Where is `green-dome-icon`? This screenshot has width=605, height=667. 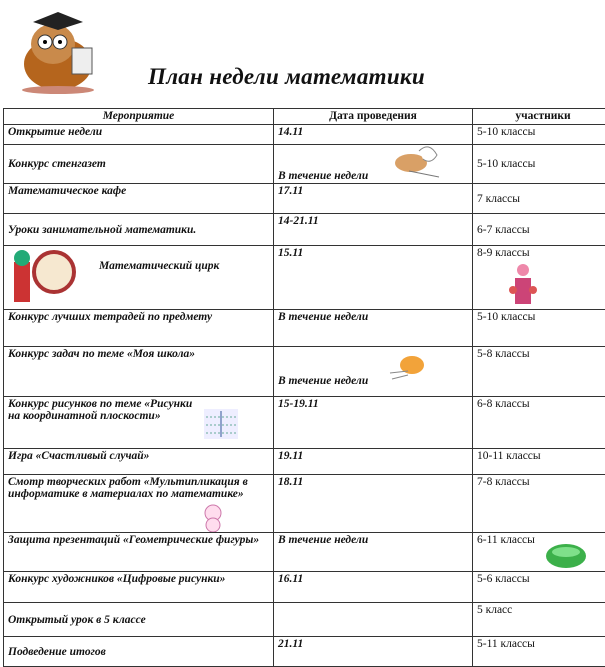
green-dome-icon is located at coordinates (566, 557).